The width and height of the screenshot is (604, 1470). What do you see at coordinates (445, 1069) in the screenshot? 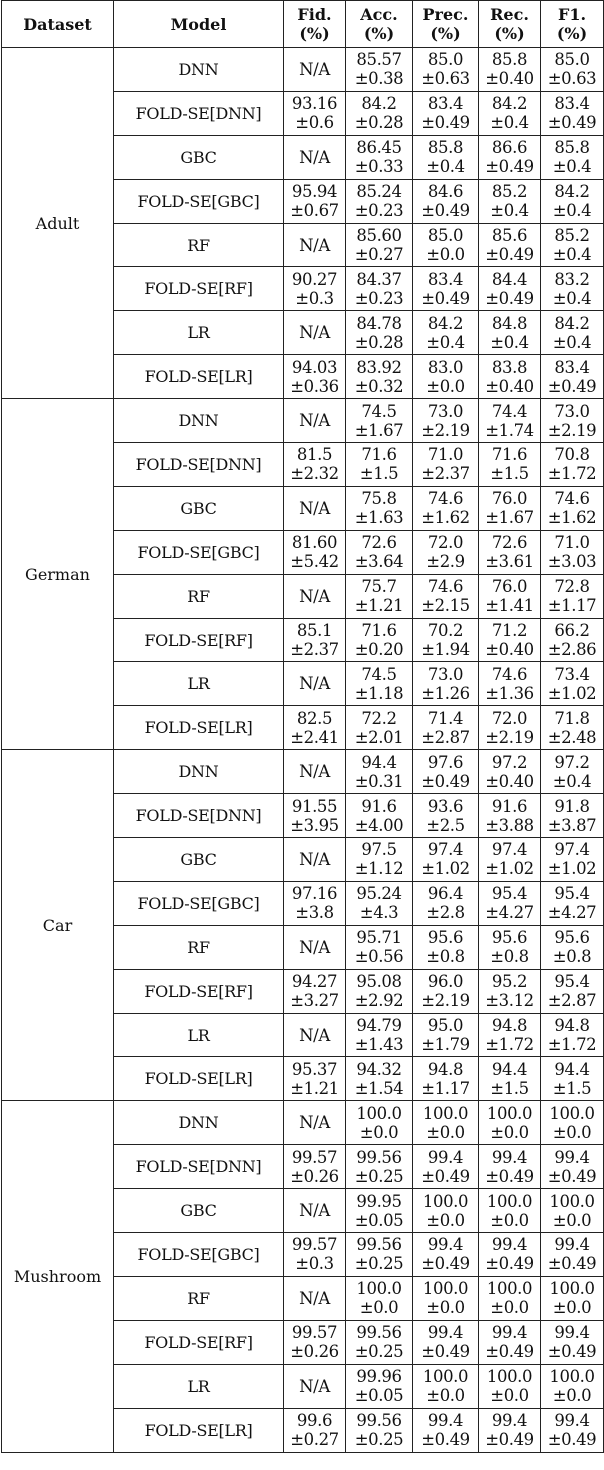
I see `mean-value: 94.8` at bounding box center [445, 1069].